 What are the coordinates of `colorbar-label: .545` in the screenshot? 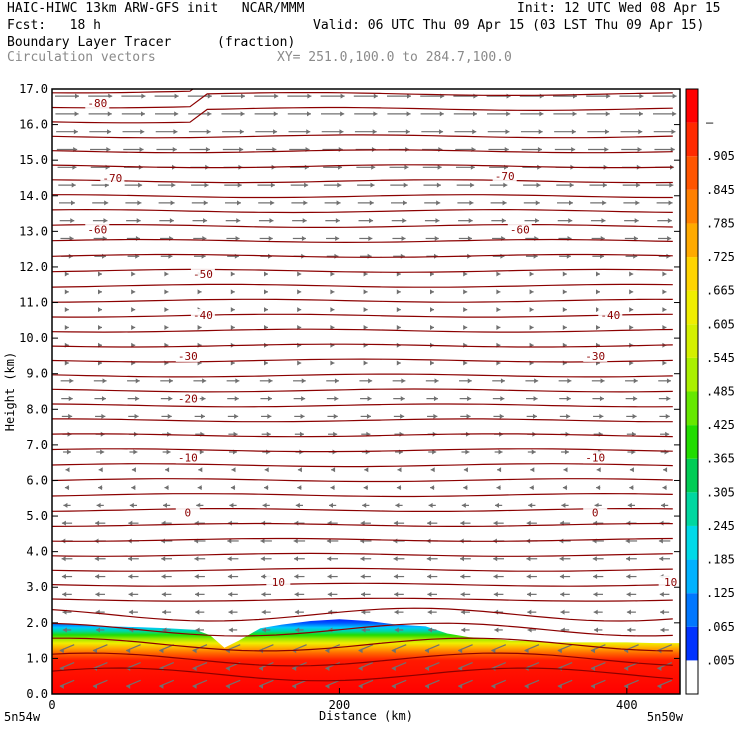 It's located at (720, 358).